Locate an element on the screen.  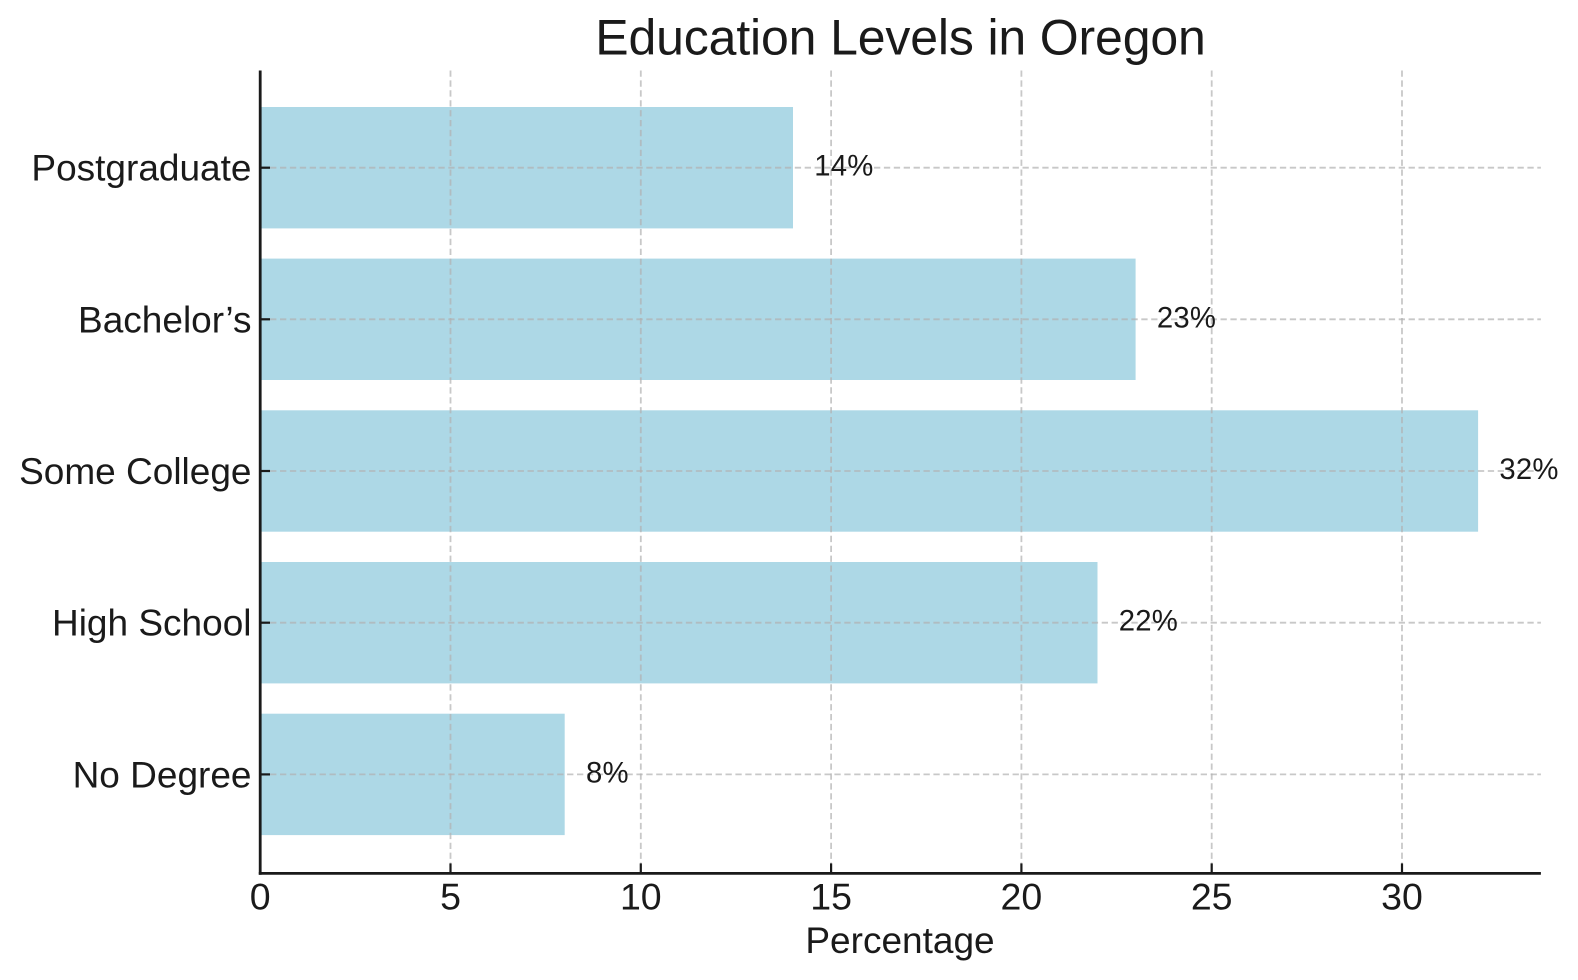
svg-text: Percentage is located at coordinates (899, 940).